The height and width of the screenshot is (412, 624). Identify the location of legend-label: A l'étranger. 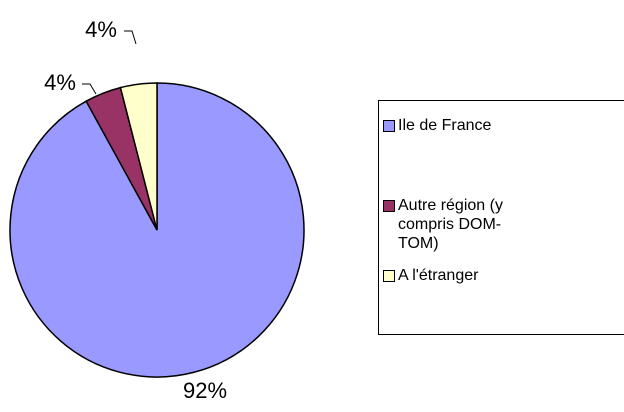
(438, 275).